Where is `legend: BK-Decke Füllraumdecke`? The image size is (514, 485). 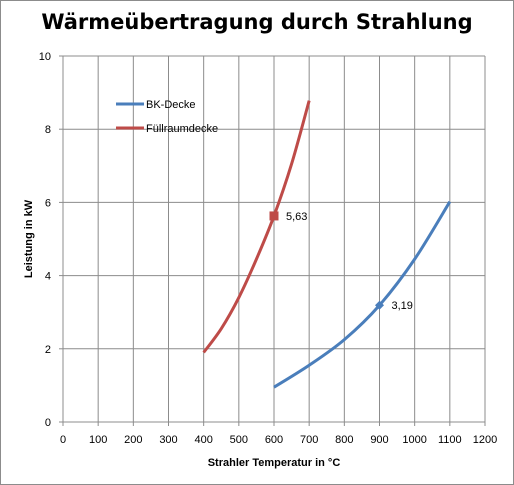
legend: BK-Decke Füllraumdecke is located at coordinates (167, 117).